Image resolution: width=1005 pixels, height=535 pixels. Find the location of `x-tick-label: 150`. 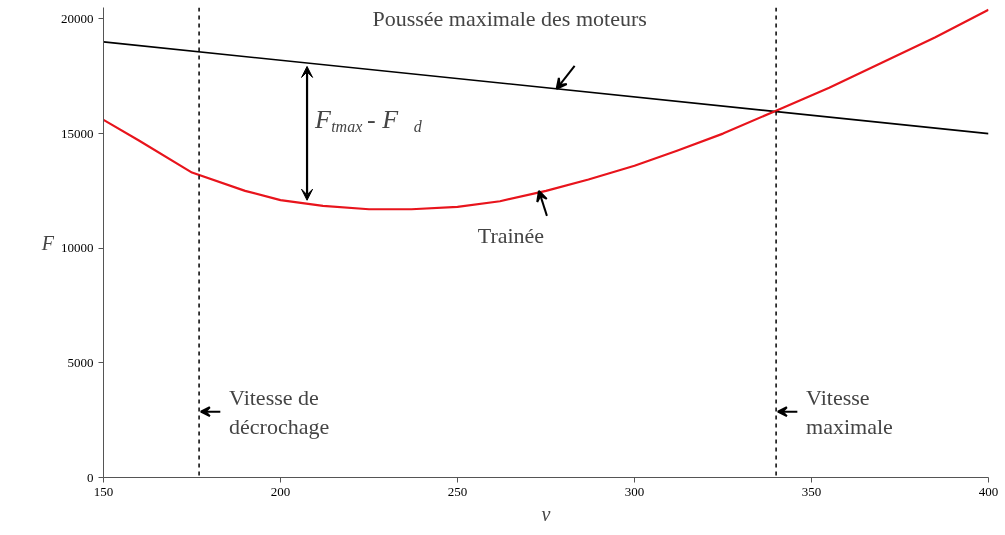

x-tick-label: 150 is located at coordinates (103, 491).